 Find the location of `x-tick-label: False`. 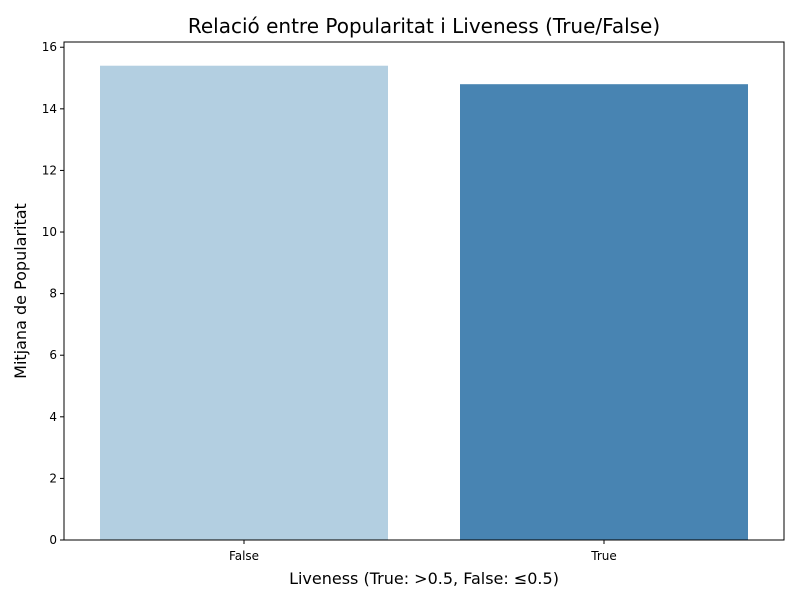

x-tick-label: False is located at coordinates (244, 556).